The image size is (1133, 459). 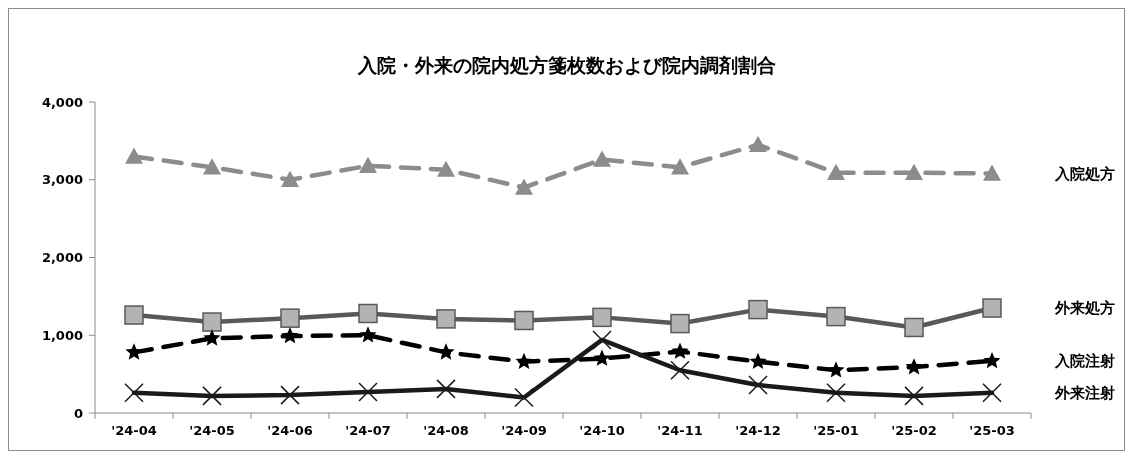 I want to click on x-tick-label: '24-08, so click(x=446, y=430).